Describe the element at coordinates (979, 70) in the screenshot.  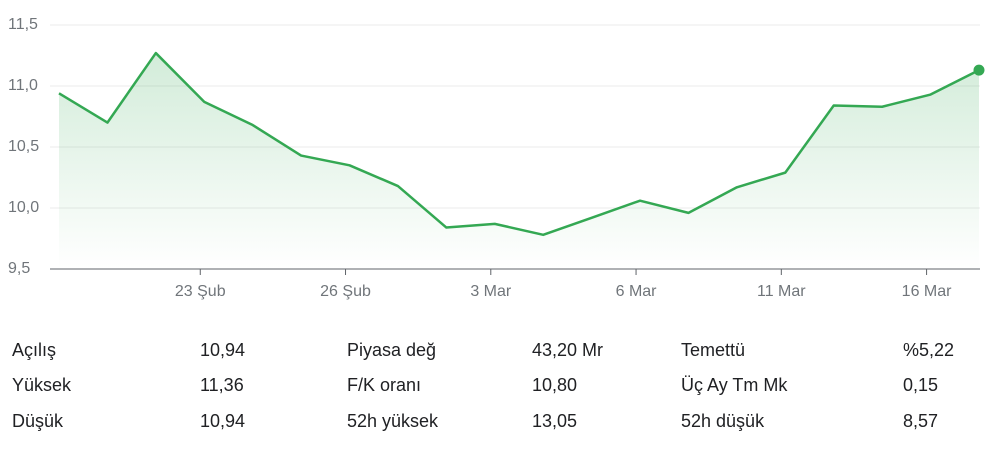
I see `last-point` at that location.